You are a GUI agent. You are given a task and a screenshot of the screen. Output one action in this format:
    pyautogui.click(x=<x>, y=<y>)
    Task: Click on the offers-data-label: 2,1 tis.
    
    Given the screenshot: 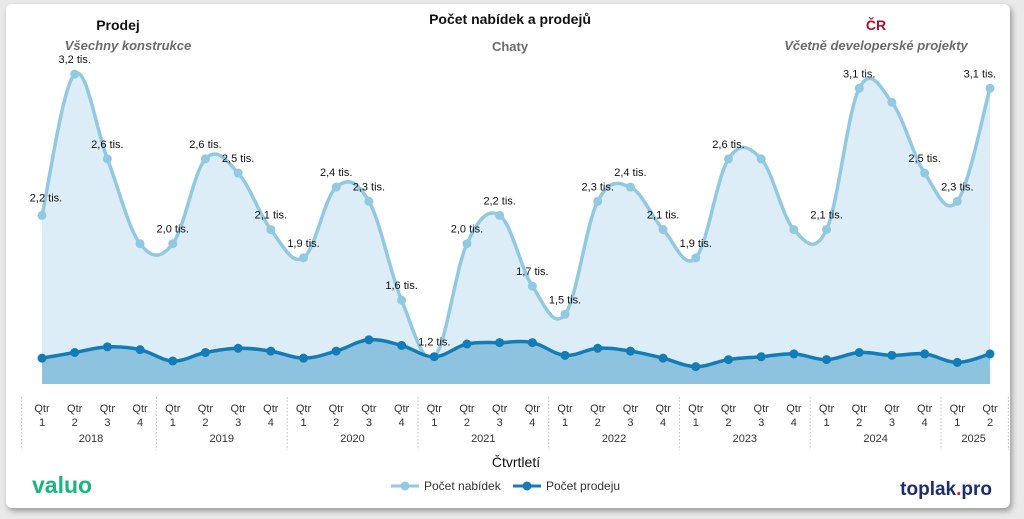 What is the action you would take?
    pyautogui.click(x=826, y=216)
    